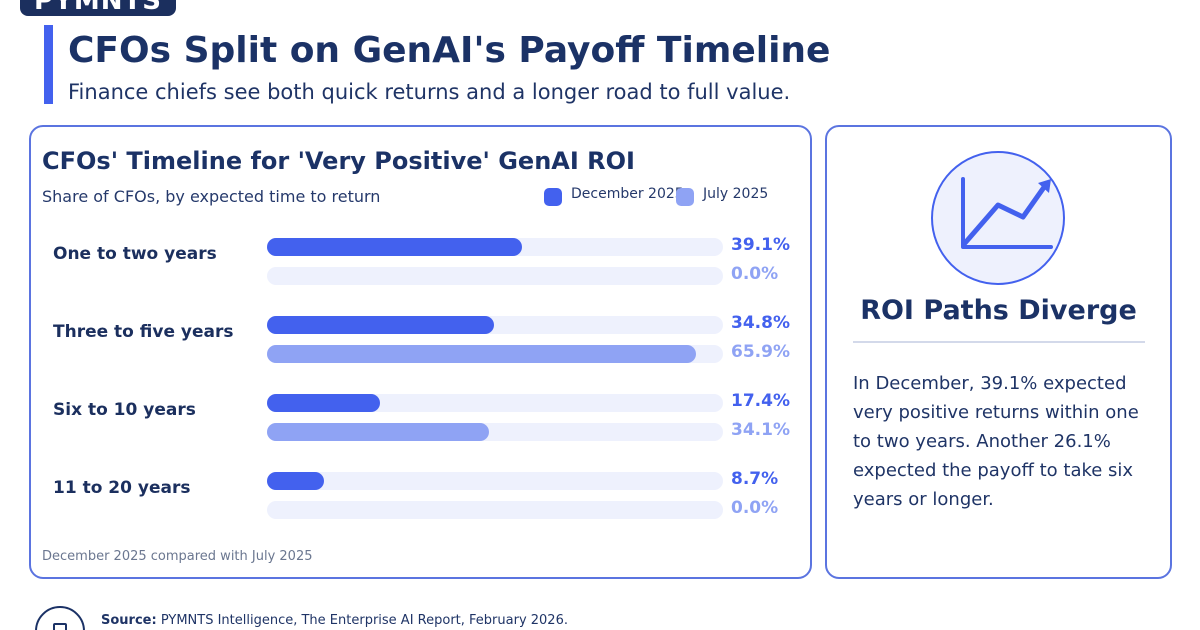 Image resolution: width=1200 pixels, height=630 pixels. I want to click on side-divider, so click(999, 342).